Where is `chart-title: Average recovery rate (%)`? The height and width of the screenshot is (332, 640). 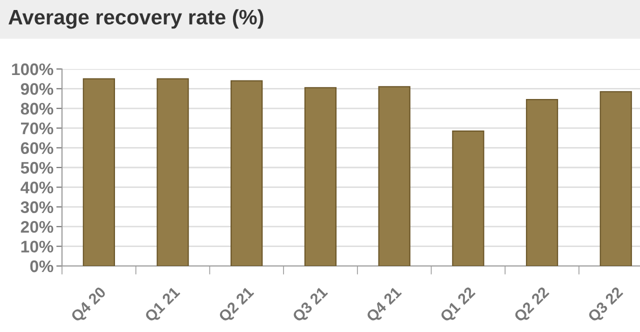
chart-title: Average recovery rate (%) is located at coordinates (136, 19).